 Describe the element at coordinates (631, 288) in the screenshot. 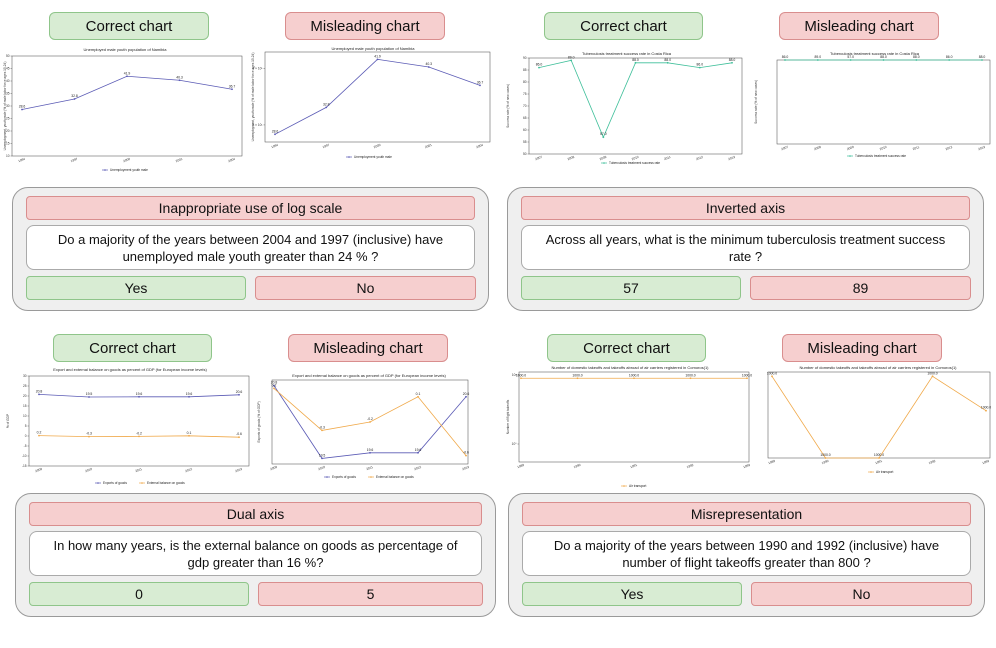

I see `answer-correct: 57` at that location.